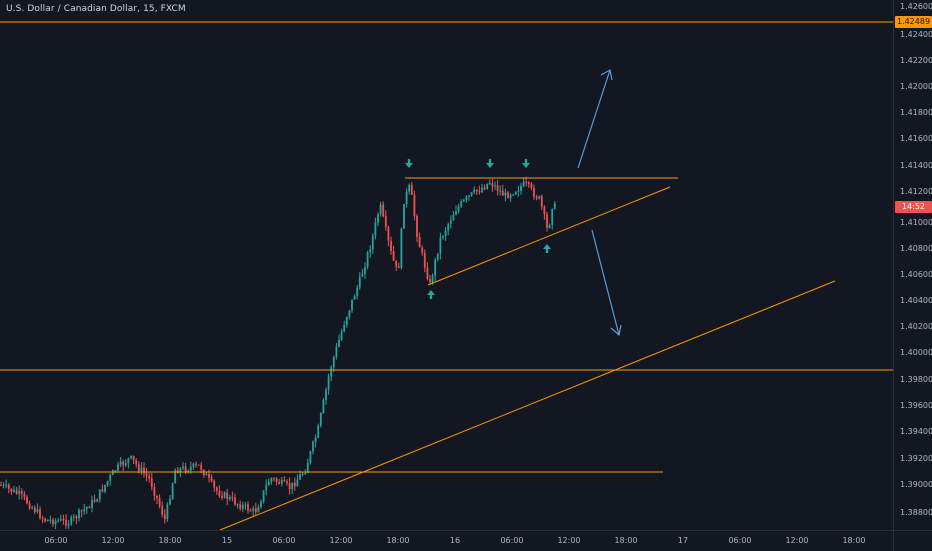 This screenshot has width=932, height=551. I want to click on price-tick: 1.41800, so click(916, 112).